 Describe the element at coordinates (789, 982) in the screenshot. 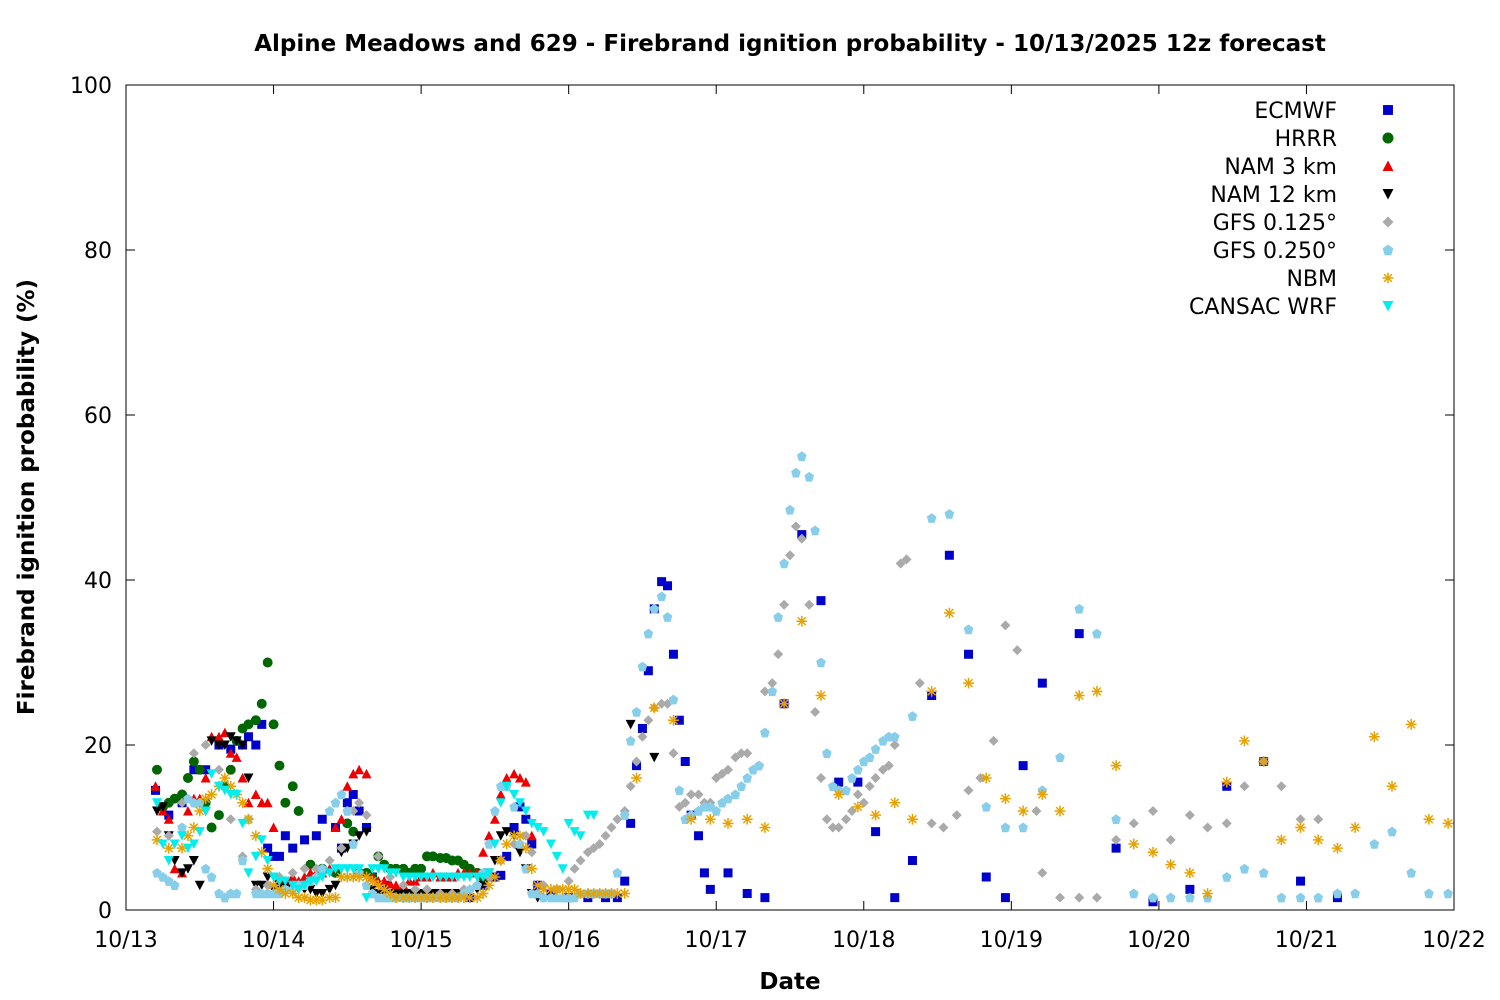

I see `x-axis-label: Date` at that location.